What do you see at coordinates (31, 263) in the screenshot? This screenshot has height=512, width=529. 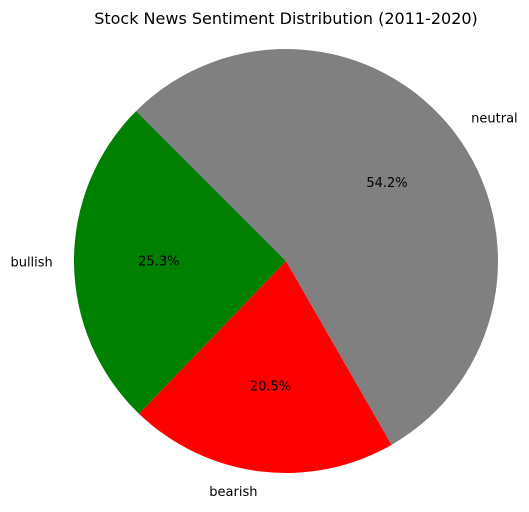 I see `slice-label-bullish: bullish` at bounding box center [31, 263].